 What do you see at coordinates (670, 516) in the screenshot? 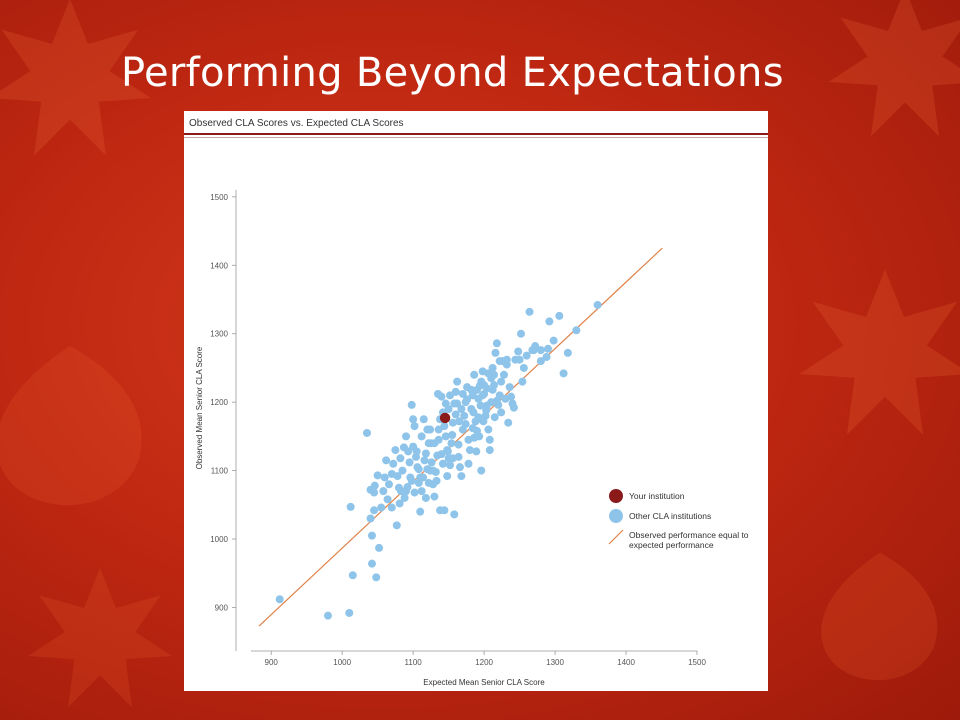
I see `legend-label-other-institutions: Other CLA institutions` at bounding box center [670, 516].